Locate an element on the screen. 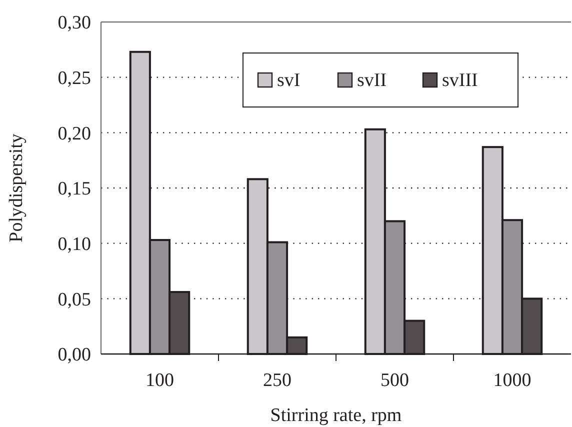 This screenshot has width=572, height=427. x-tick-label: 250 is located at coordinates (277, 380).